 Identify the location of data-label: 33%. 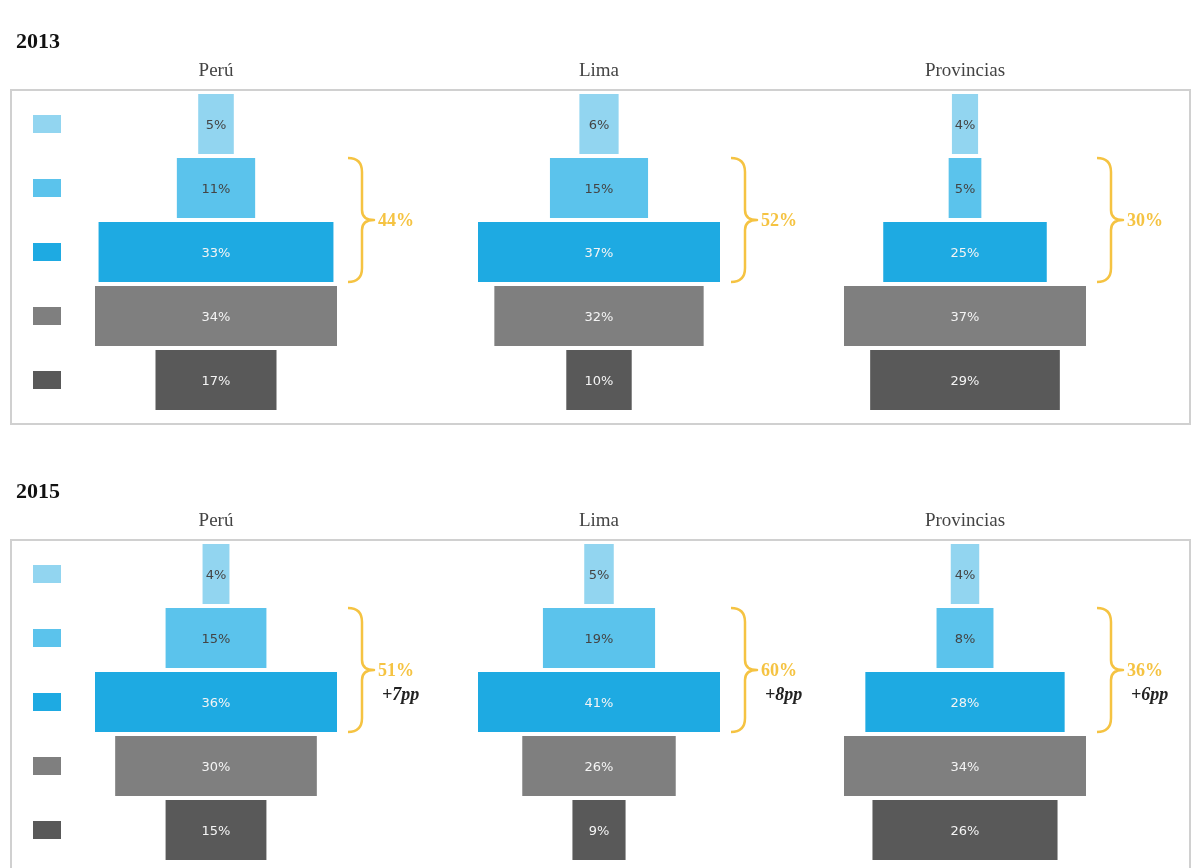
(216, 252).